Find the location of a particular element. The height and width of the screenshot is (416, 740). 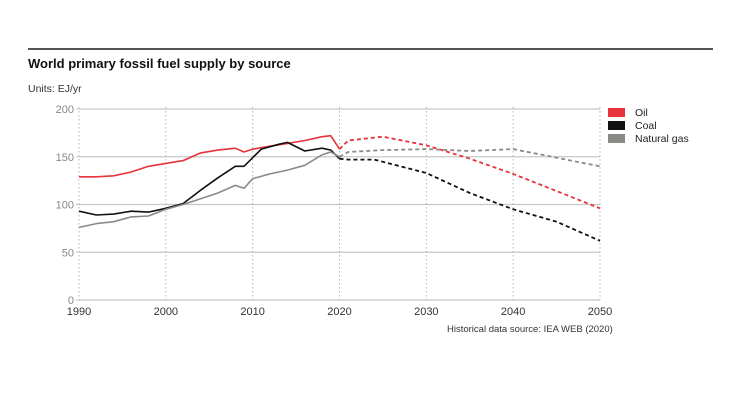

x-tick-label: 2010 is located at coordinates (252, 312).